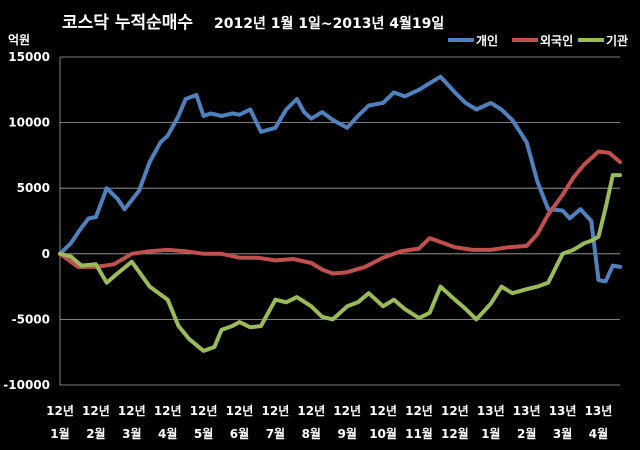 The image size is (640, 450). Describe the element at coordinates (311, 433) in the screenshot. I see `x-tick-month: 8월` at that location.